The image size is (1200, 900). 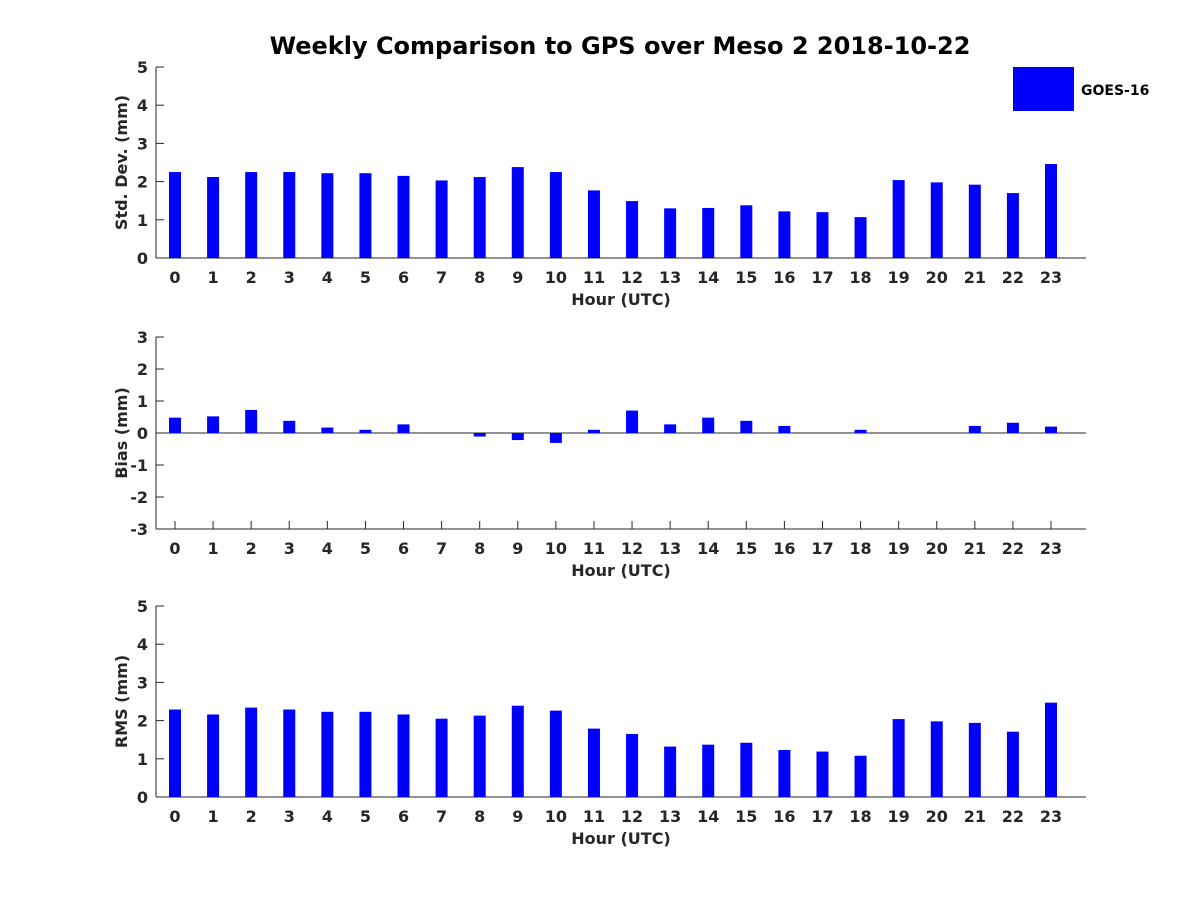 I want to click on std-xtick-label: 16, so click(x=784, y=277).